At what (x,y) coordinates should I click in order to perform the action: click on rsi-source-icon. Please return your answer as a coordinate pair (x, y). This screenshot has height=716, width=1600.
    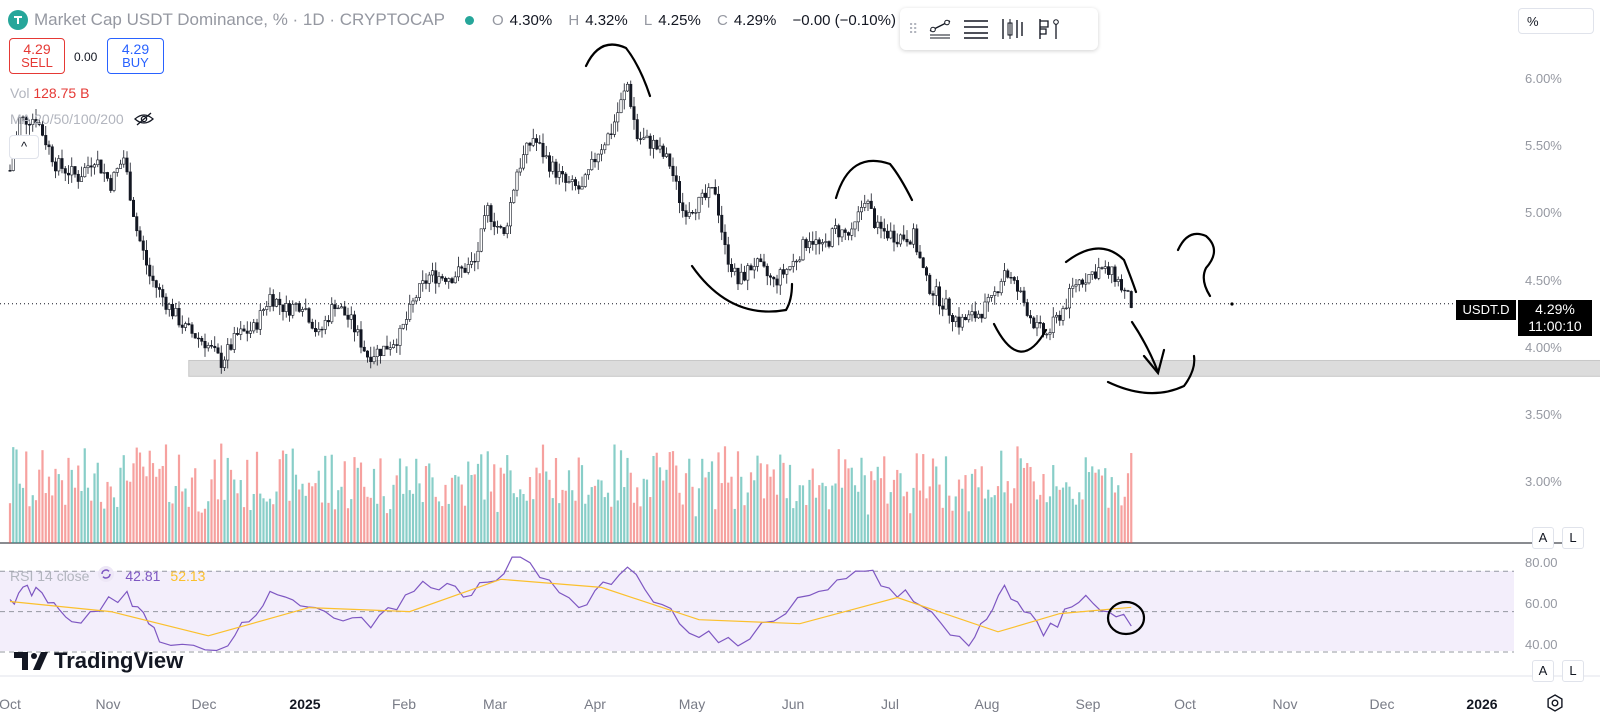
    Looking at the image, I should click on (106, 575).